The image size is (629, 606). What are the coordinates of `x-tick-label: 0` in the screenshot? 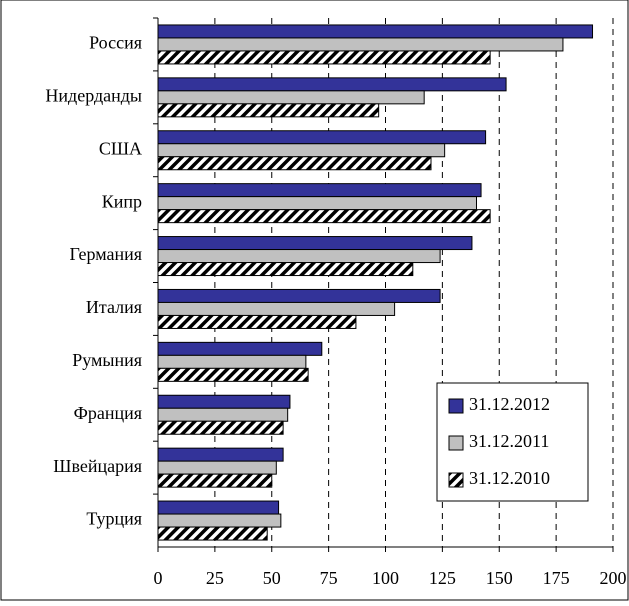 It's located at (158, 578).